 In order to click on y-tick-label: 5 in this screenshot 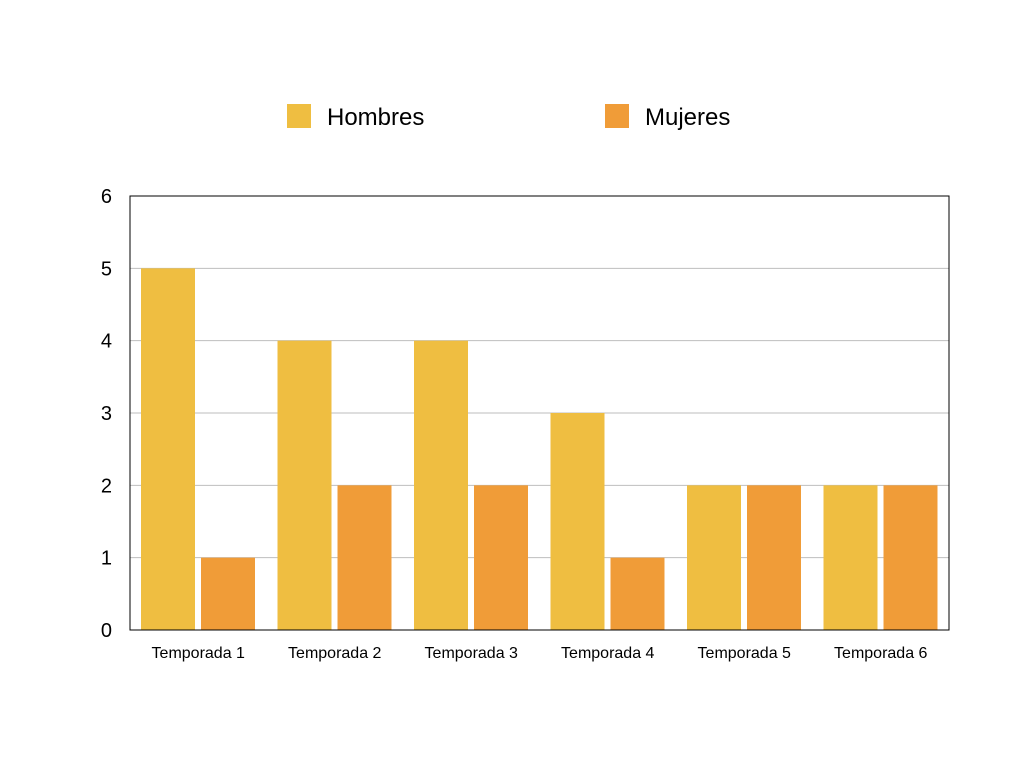, I will do `click(106, 269)`.